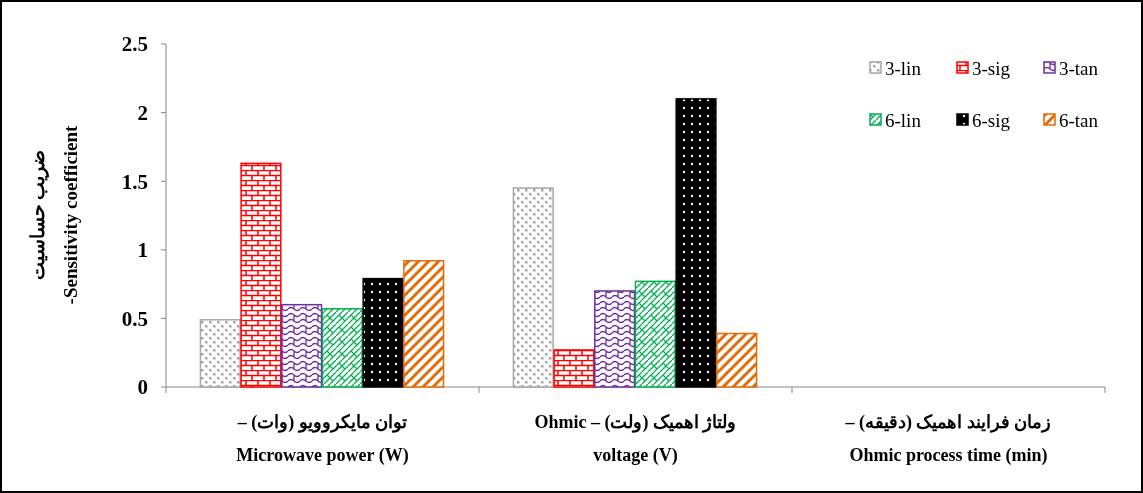  I want to click on legend-label: 6-sig, so click(991, 120).